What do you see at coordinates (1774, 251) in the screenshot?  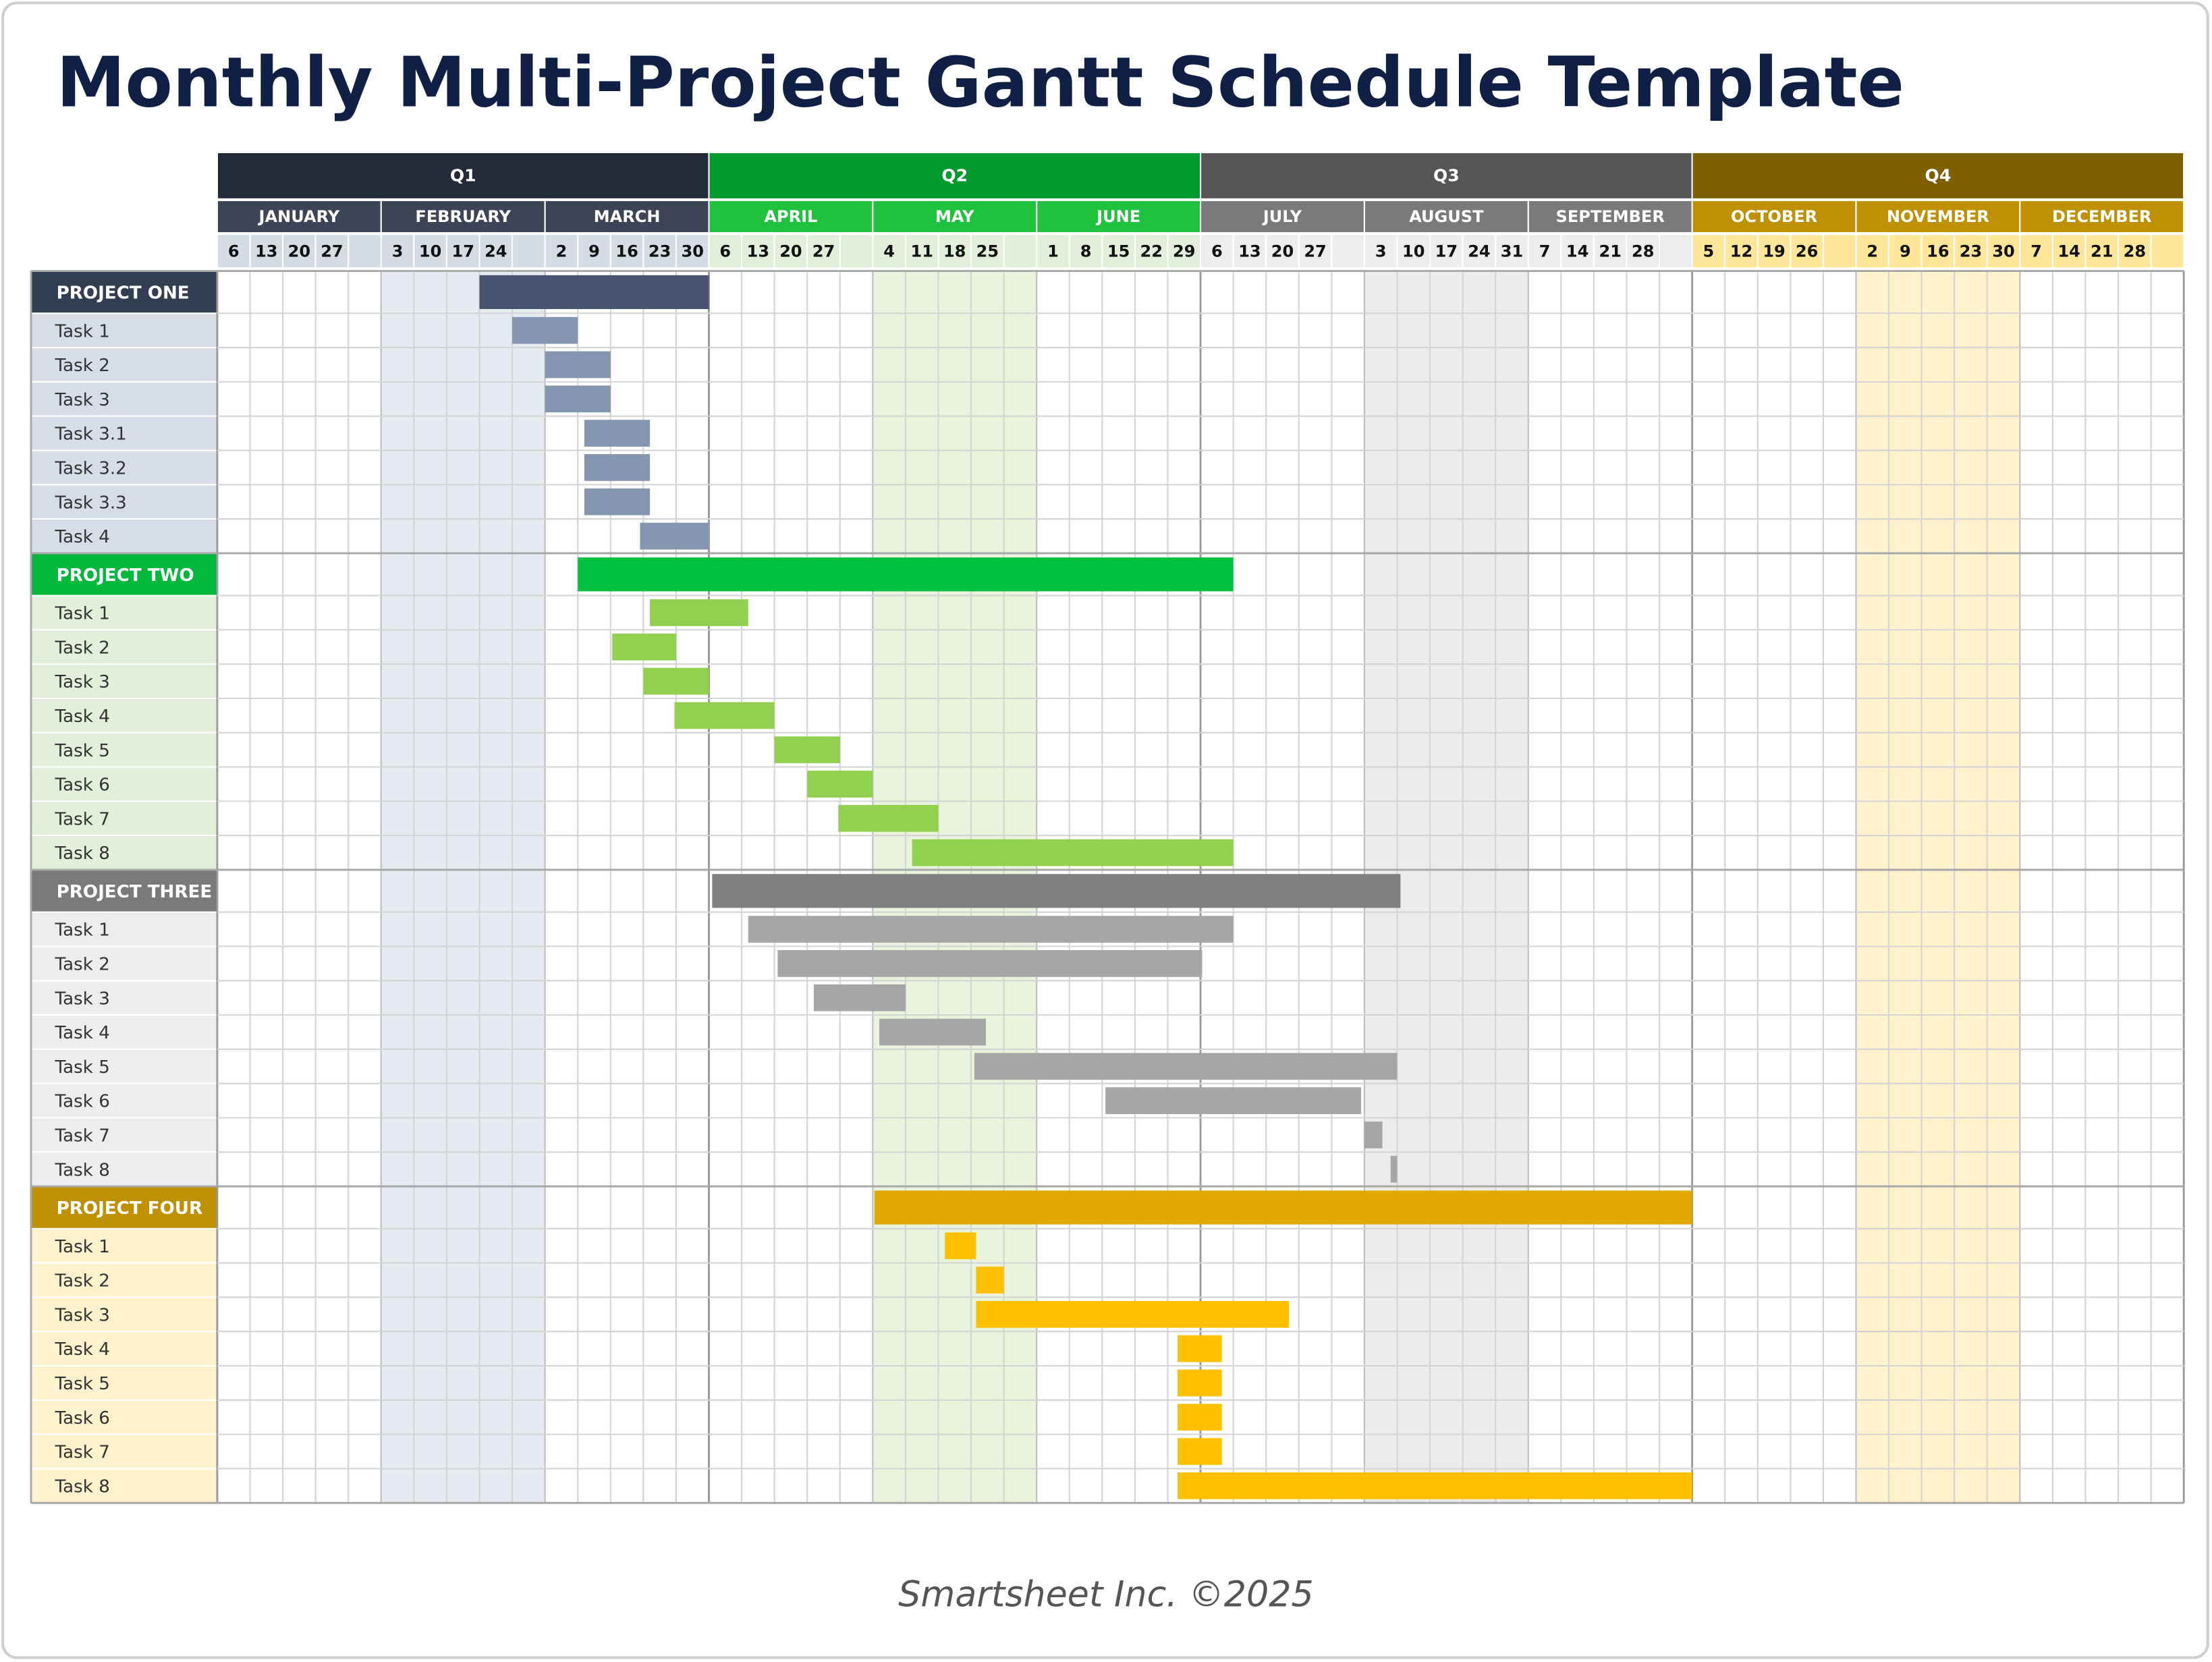 I see `week-label: 19` at bounding box center [1774, 251].